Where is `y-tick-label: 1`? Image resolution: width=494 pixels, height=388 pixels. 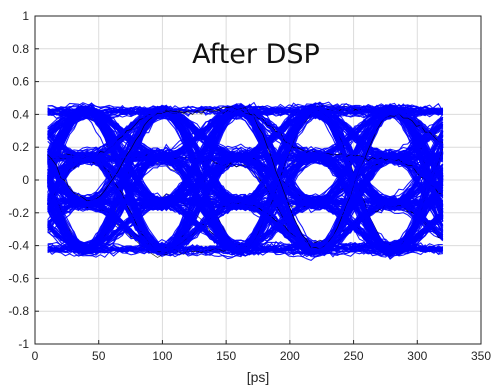
y-tick-label: 1 is located at coordinates (25, 16).